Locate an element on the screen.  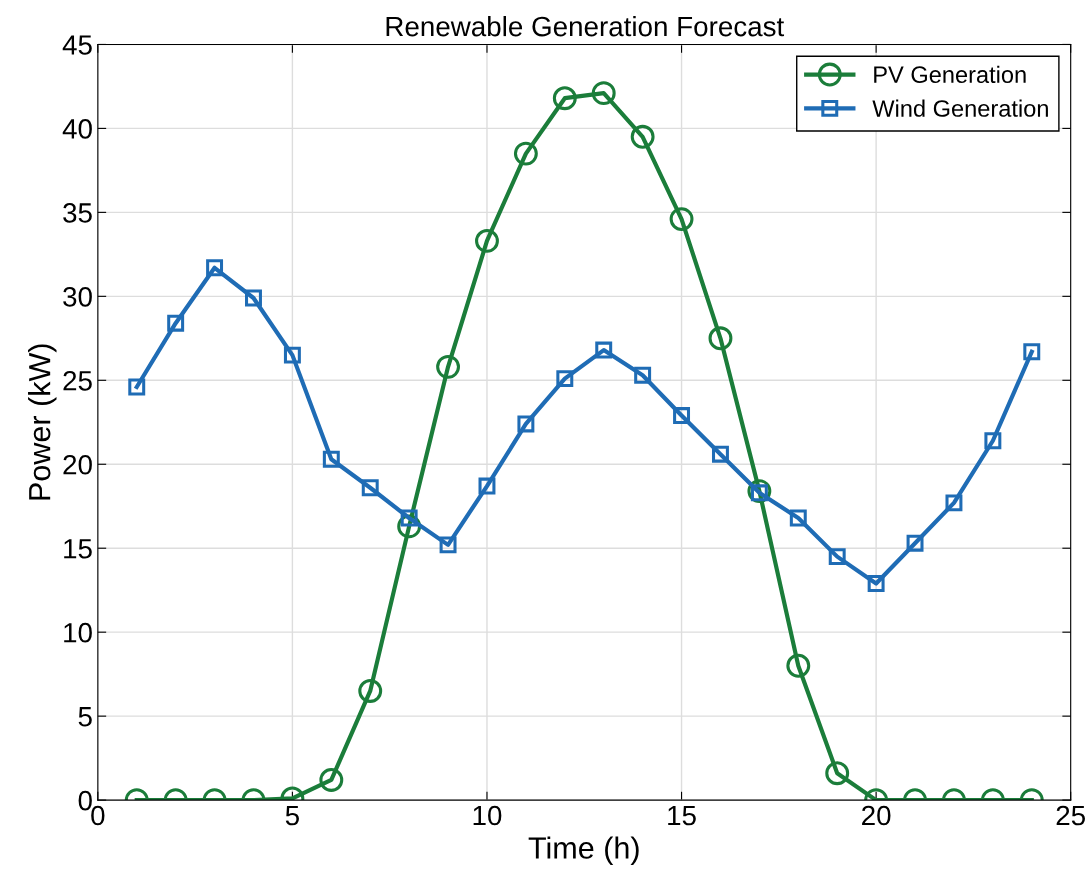
x-tick-label: 0 is located at coordinates (98, 815).